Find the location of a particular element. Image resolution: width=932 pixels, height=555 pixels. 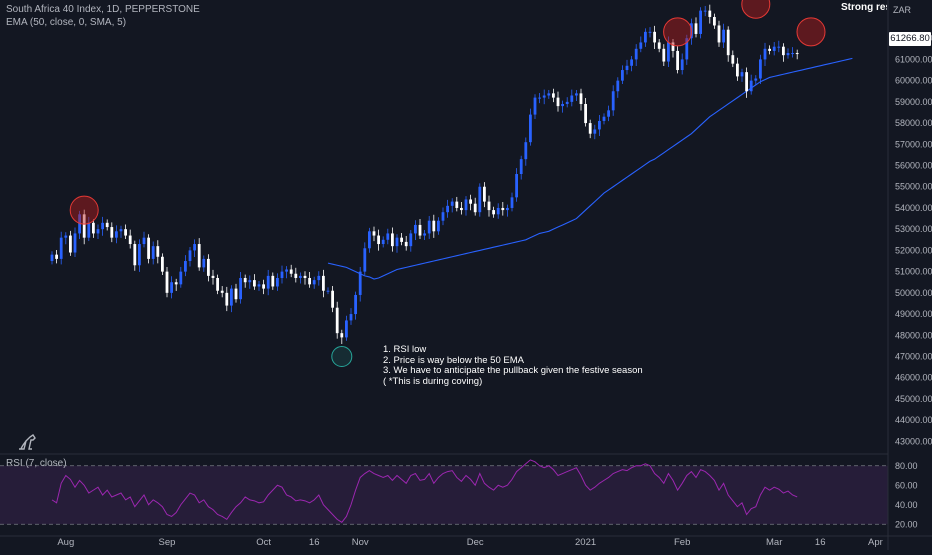

annotation-line: 1. RSI low is located at coordinates (405, 349).